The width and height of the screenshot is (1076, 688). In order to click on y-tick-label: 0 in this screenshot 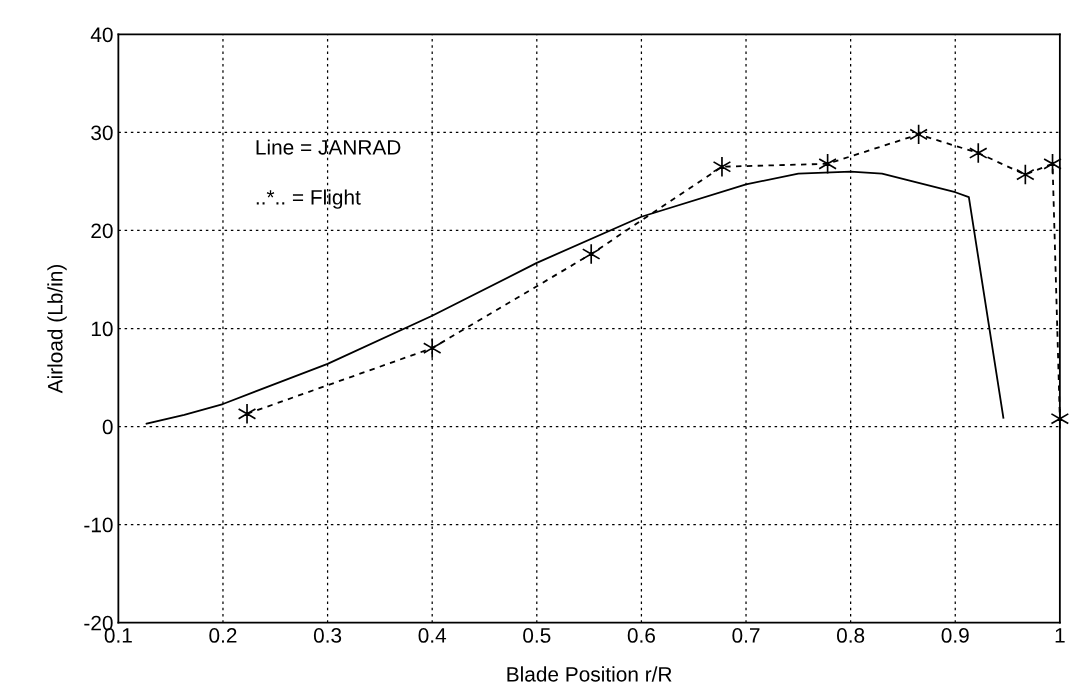, I will do `click(107, 427)`.